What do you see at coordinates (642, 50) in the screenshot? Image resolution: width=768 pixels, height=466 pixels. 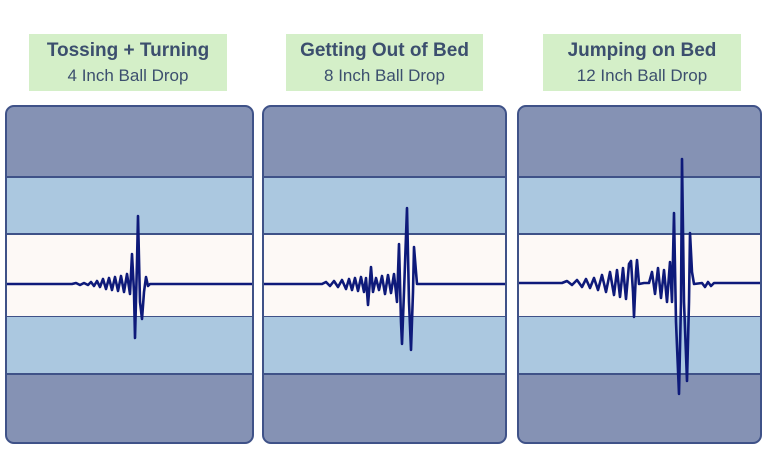 I see `panel-title: Jumping on Bed` at bounding box center [642, 50].